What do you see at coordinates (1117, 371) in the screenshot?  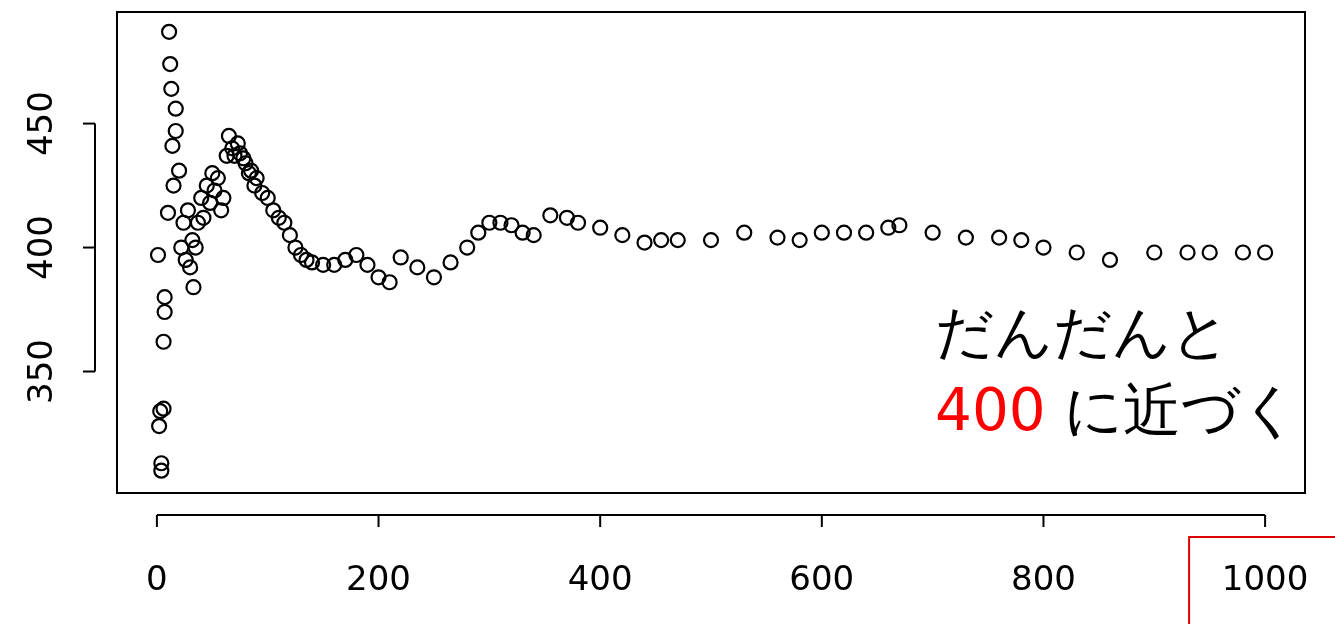 I see `annotation: だんだんと 400 に近づく` at bounding box center [1117, 371].